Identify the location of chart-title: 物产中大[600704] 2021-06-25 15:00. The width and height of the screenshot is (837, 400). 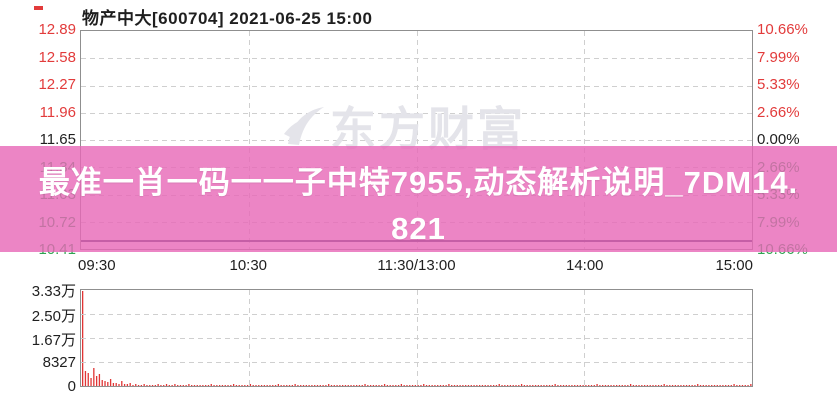
(227, 18).